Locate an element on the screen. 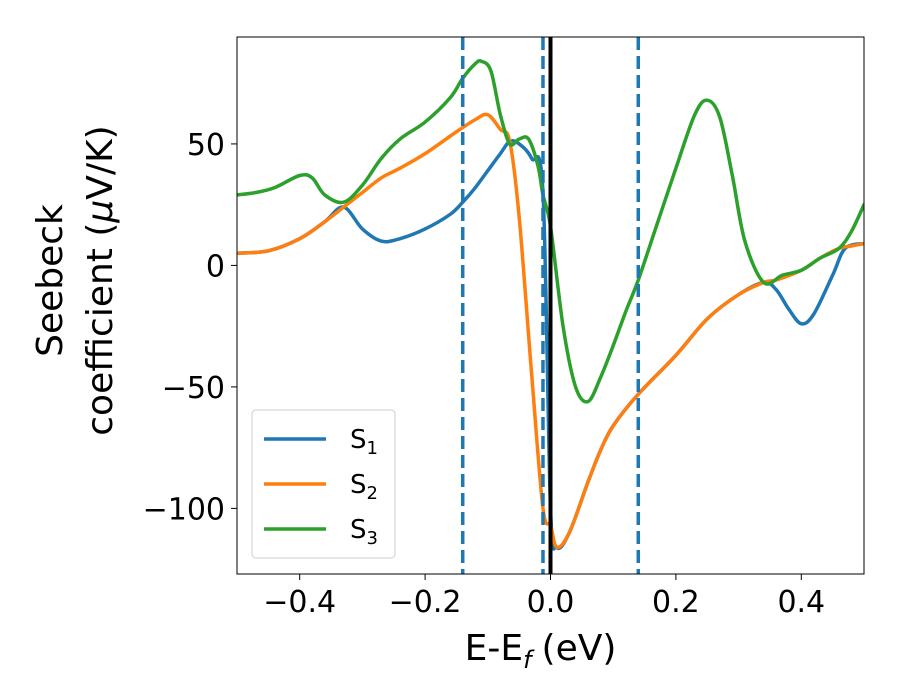 This screenshot has width=900, height=700. x-axis-label-main: E-E is located at coordinates (494, 648).